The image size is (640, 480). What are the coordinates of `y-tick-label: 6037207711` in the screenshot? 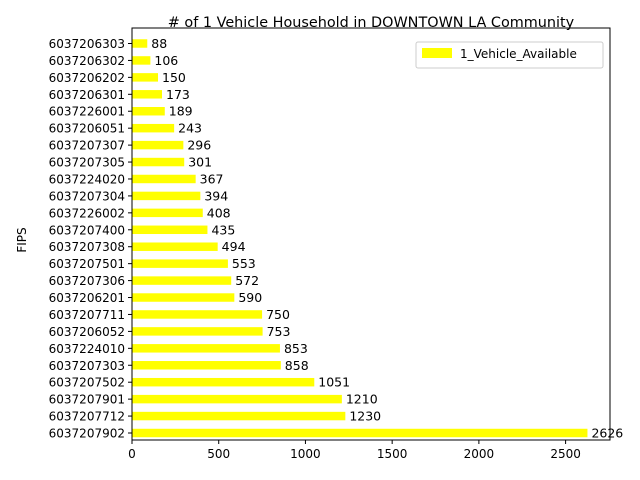 It's located at (87, 315).